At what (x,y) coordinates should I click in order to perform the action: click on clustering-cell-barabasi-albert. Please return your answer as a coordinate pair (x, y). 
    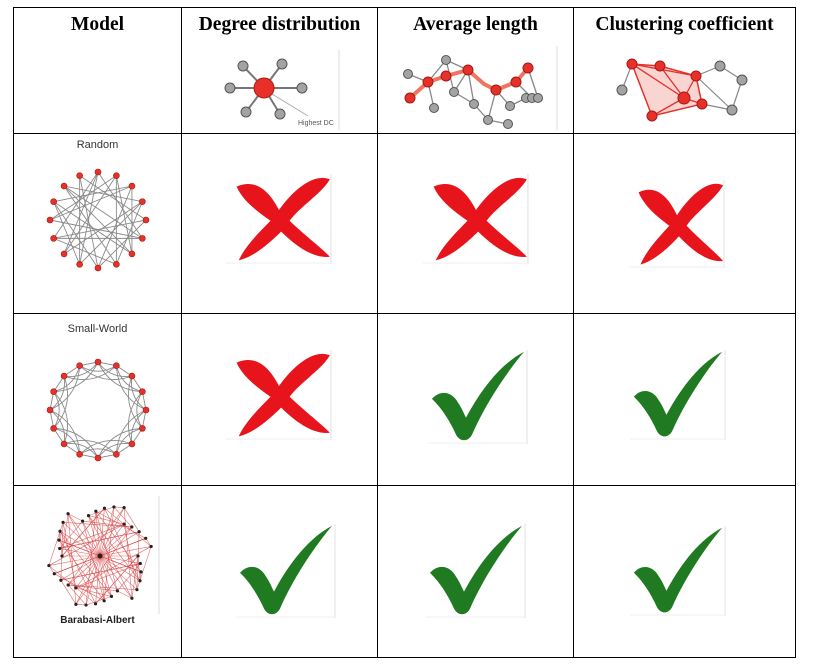
    Looking at the image, I should click on (684, 571).